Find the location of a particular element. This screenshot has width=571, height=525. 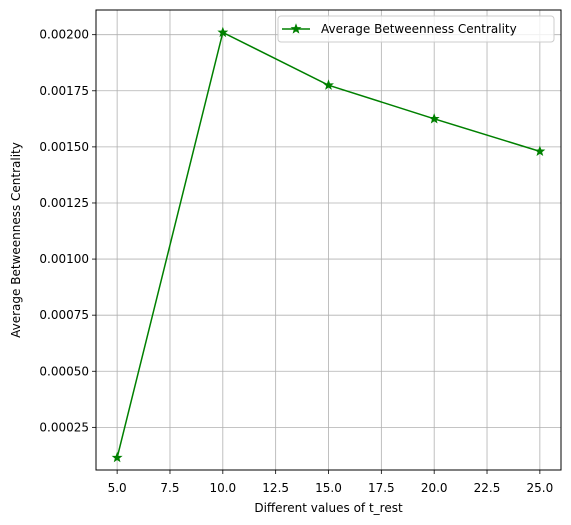

x-tick-label: 25.0 is located at coordinates (540, 488).